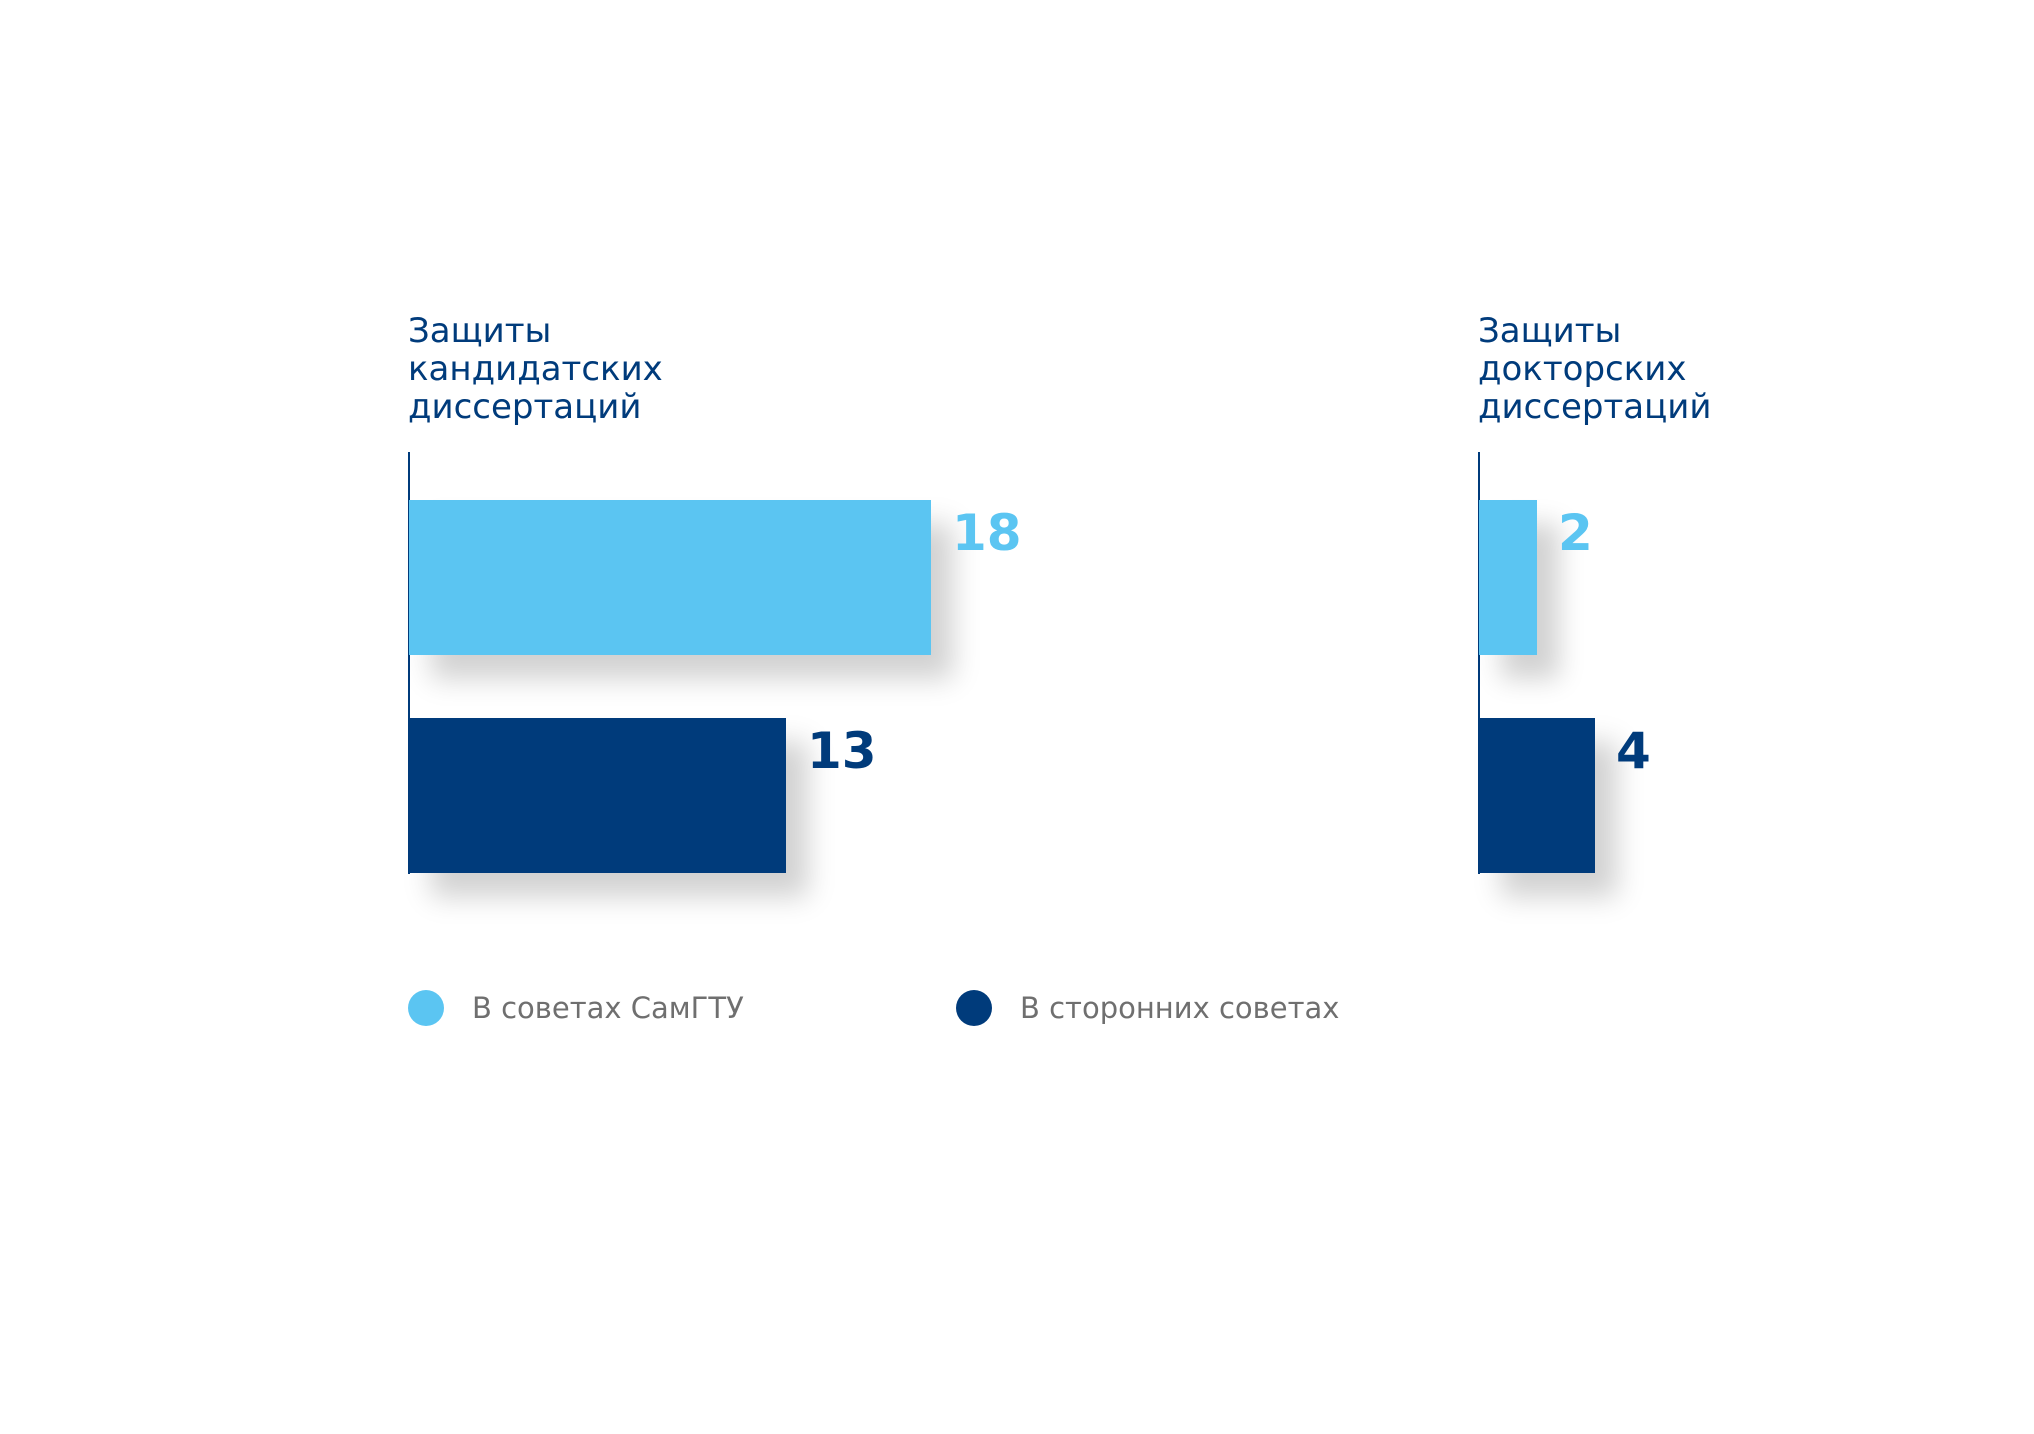  Describe the element at coordinates (535, 369) in the screenshot. I see `panel-title: Защиты кандидатских диссертаций` at that location.